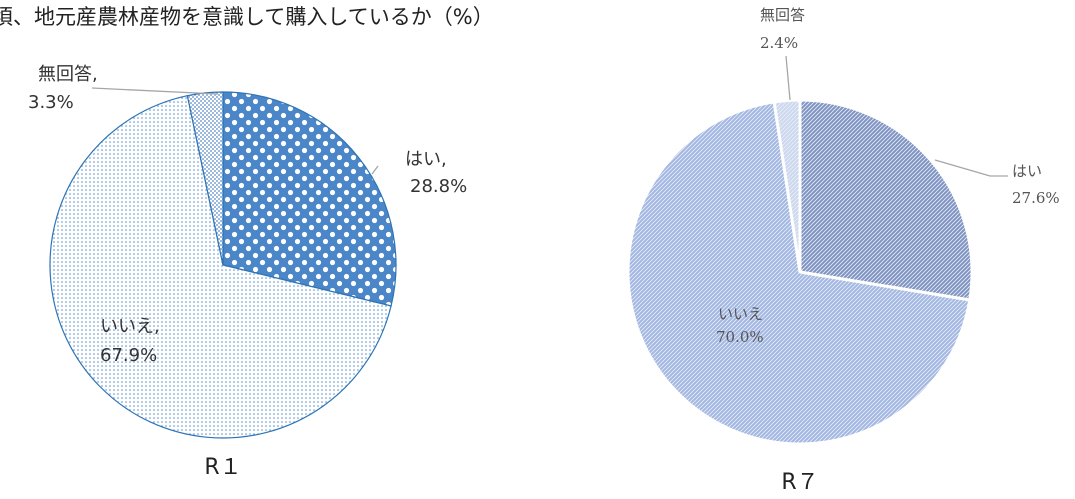 This screenshot has width=1075, height=499. What do you see at coordinates (222, 467) in the screenshot?
I see `chart-caption: R１` at bounding box center [222, 467].